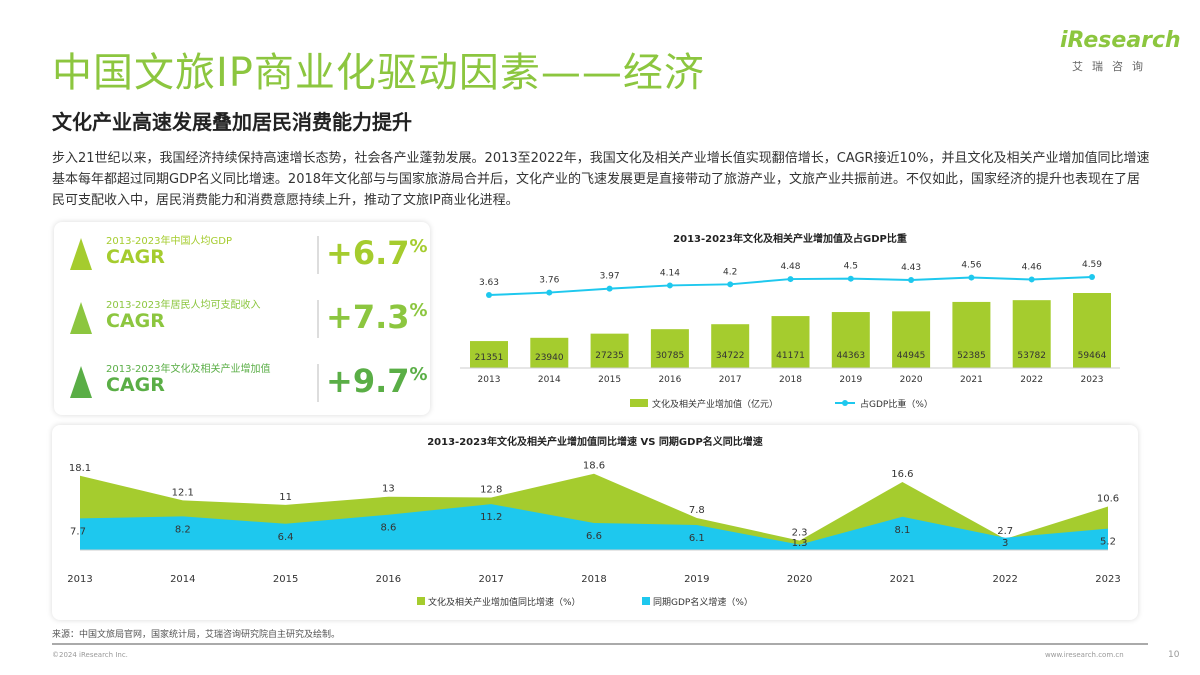 This screenshot has height=675, width=1200. What do you see at coordinates (911, 356) in the screenshot?
I see `bar-value-label: 44945` at bounding box center [911, 356].